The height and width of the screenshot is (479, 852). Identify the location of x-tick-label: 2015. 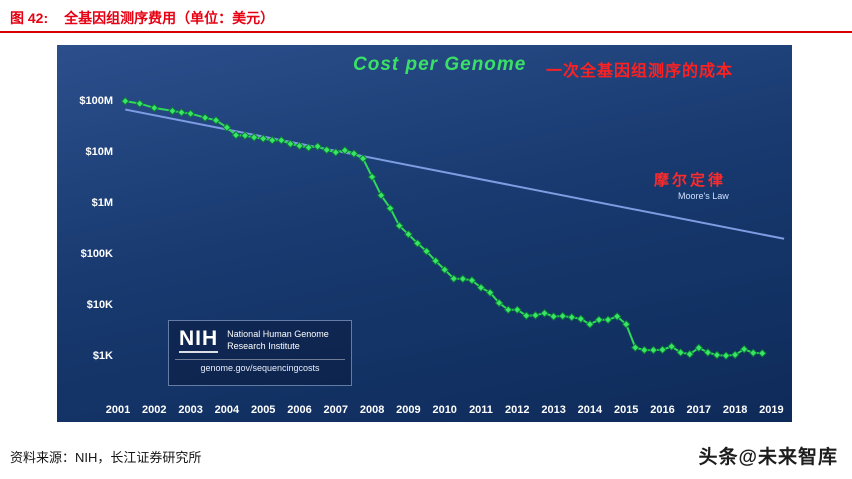
(626, 410).